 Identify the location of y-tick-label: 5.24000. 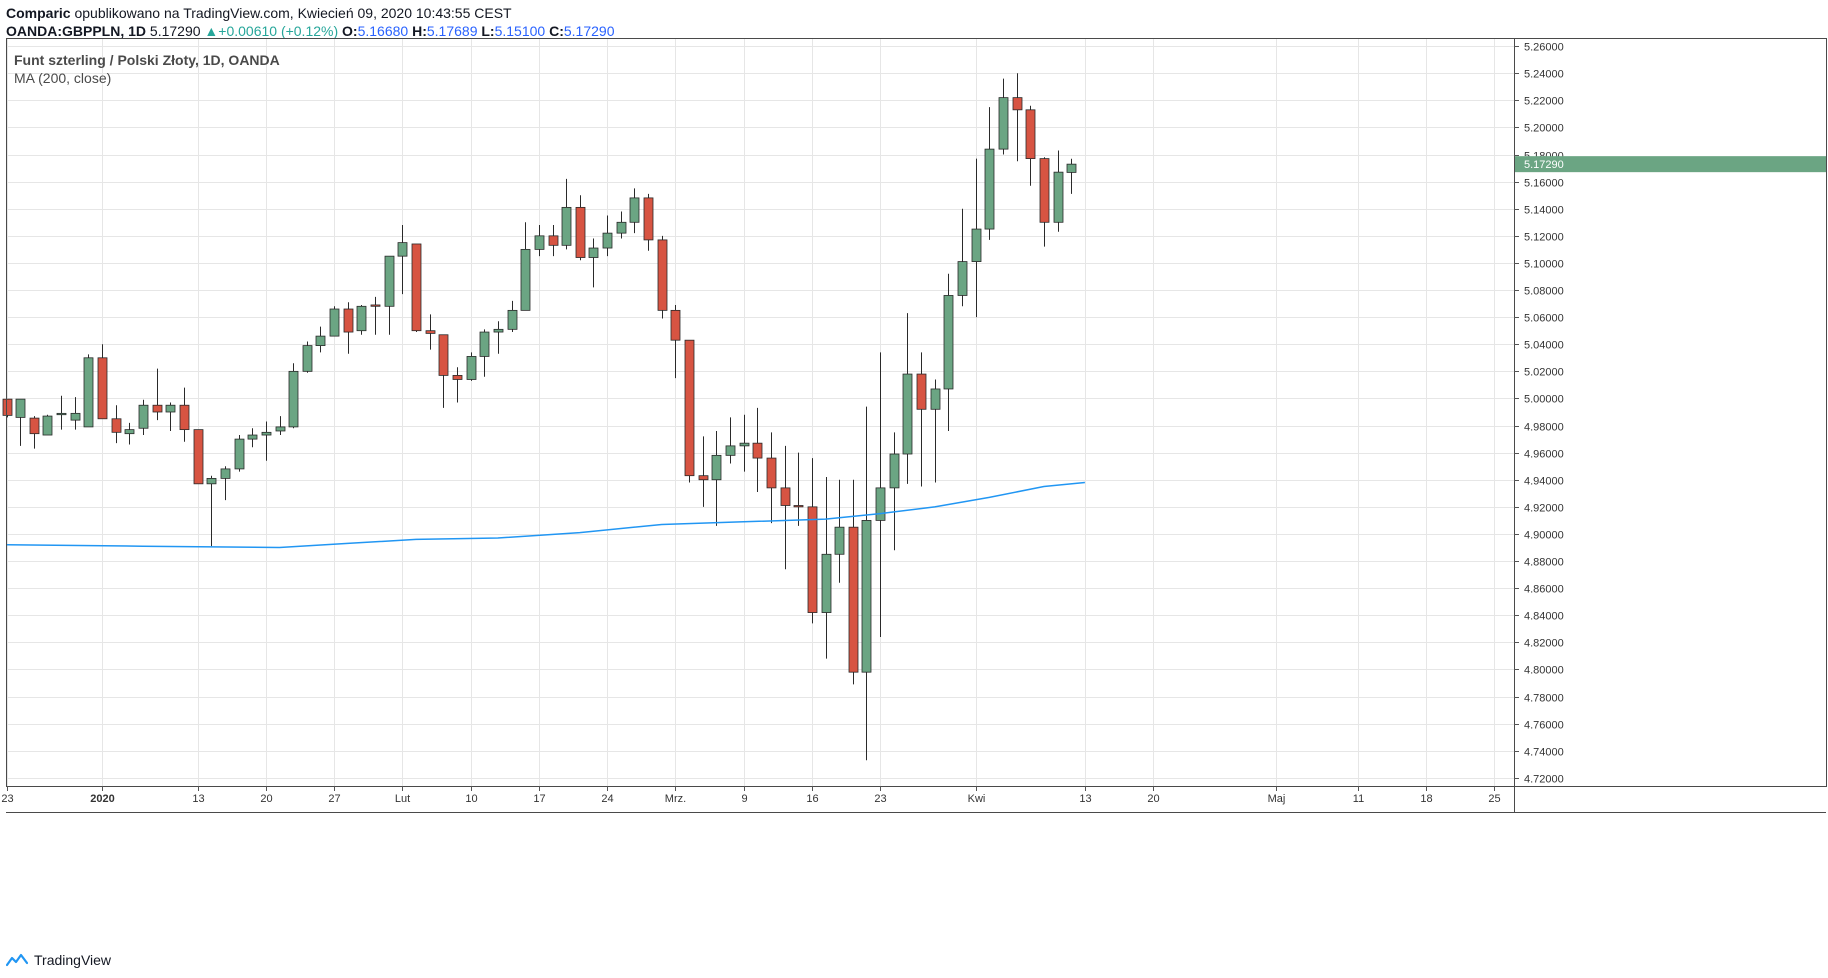
(1544, 75).